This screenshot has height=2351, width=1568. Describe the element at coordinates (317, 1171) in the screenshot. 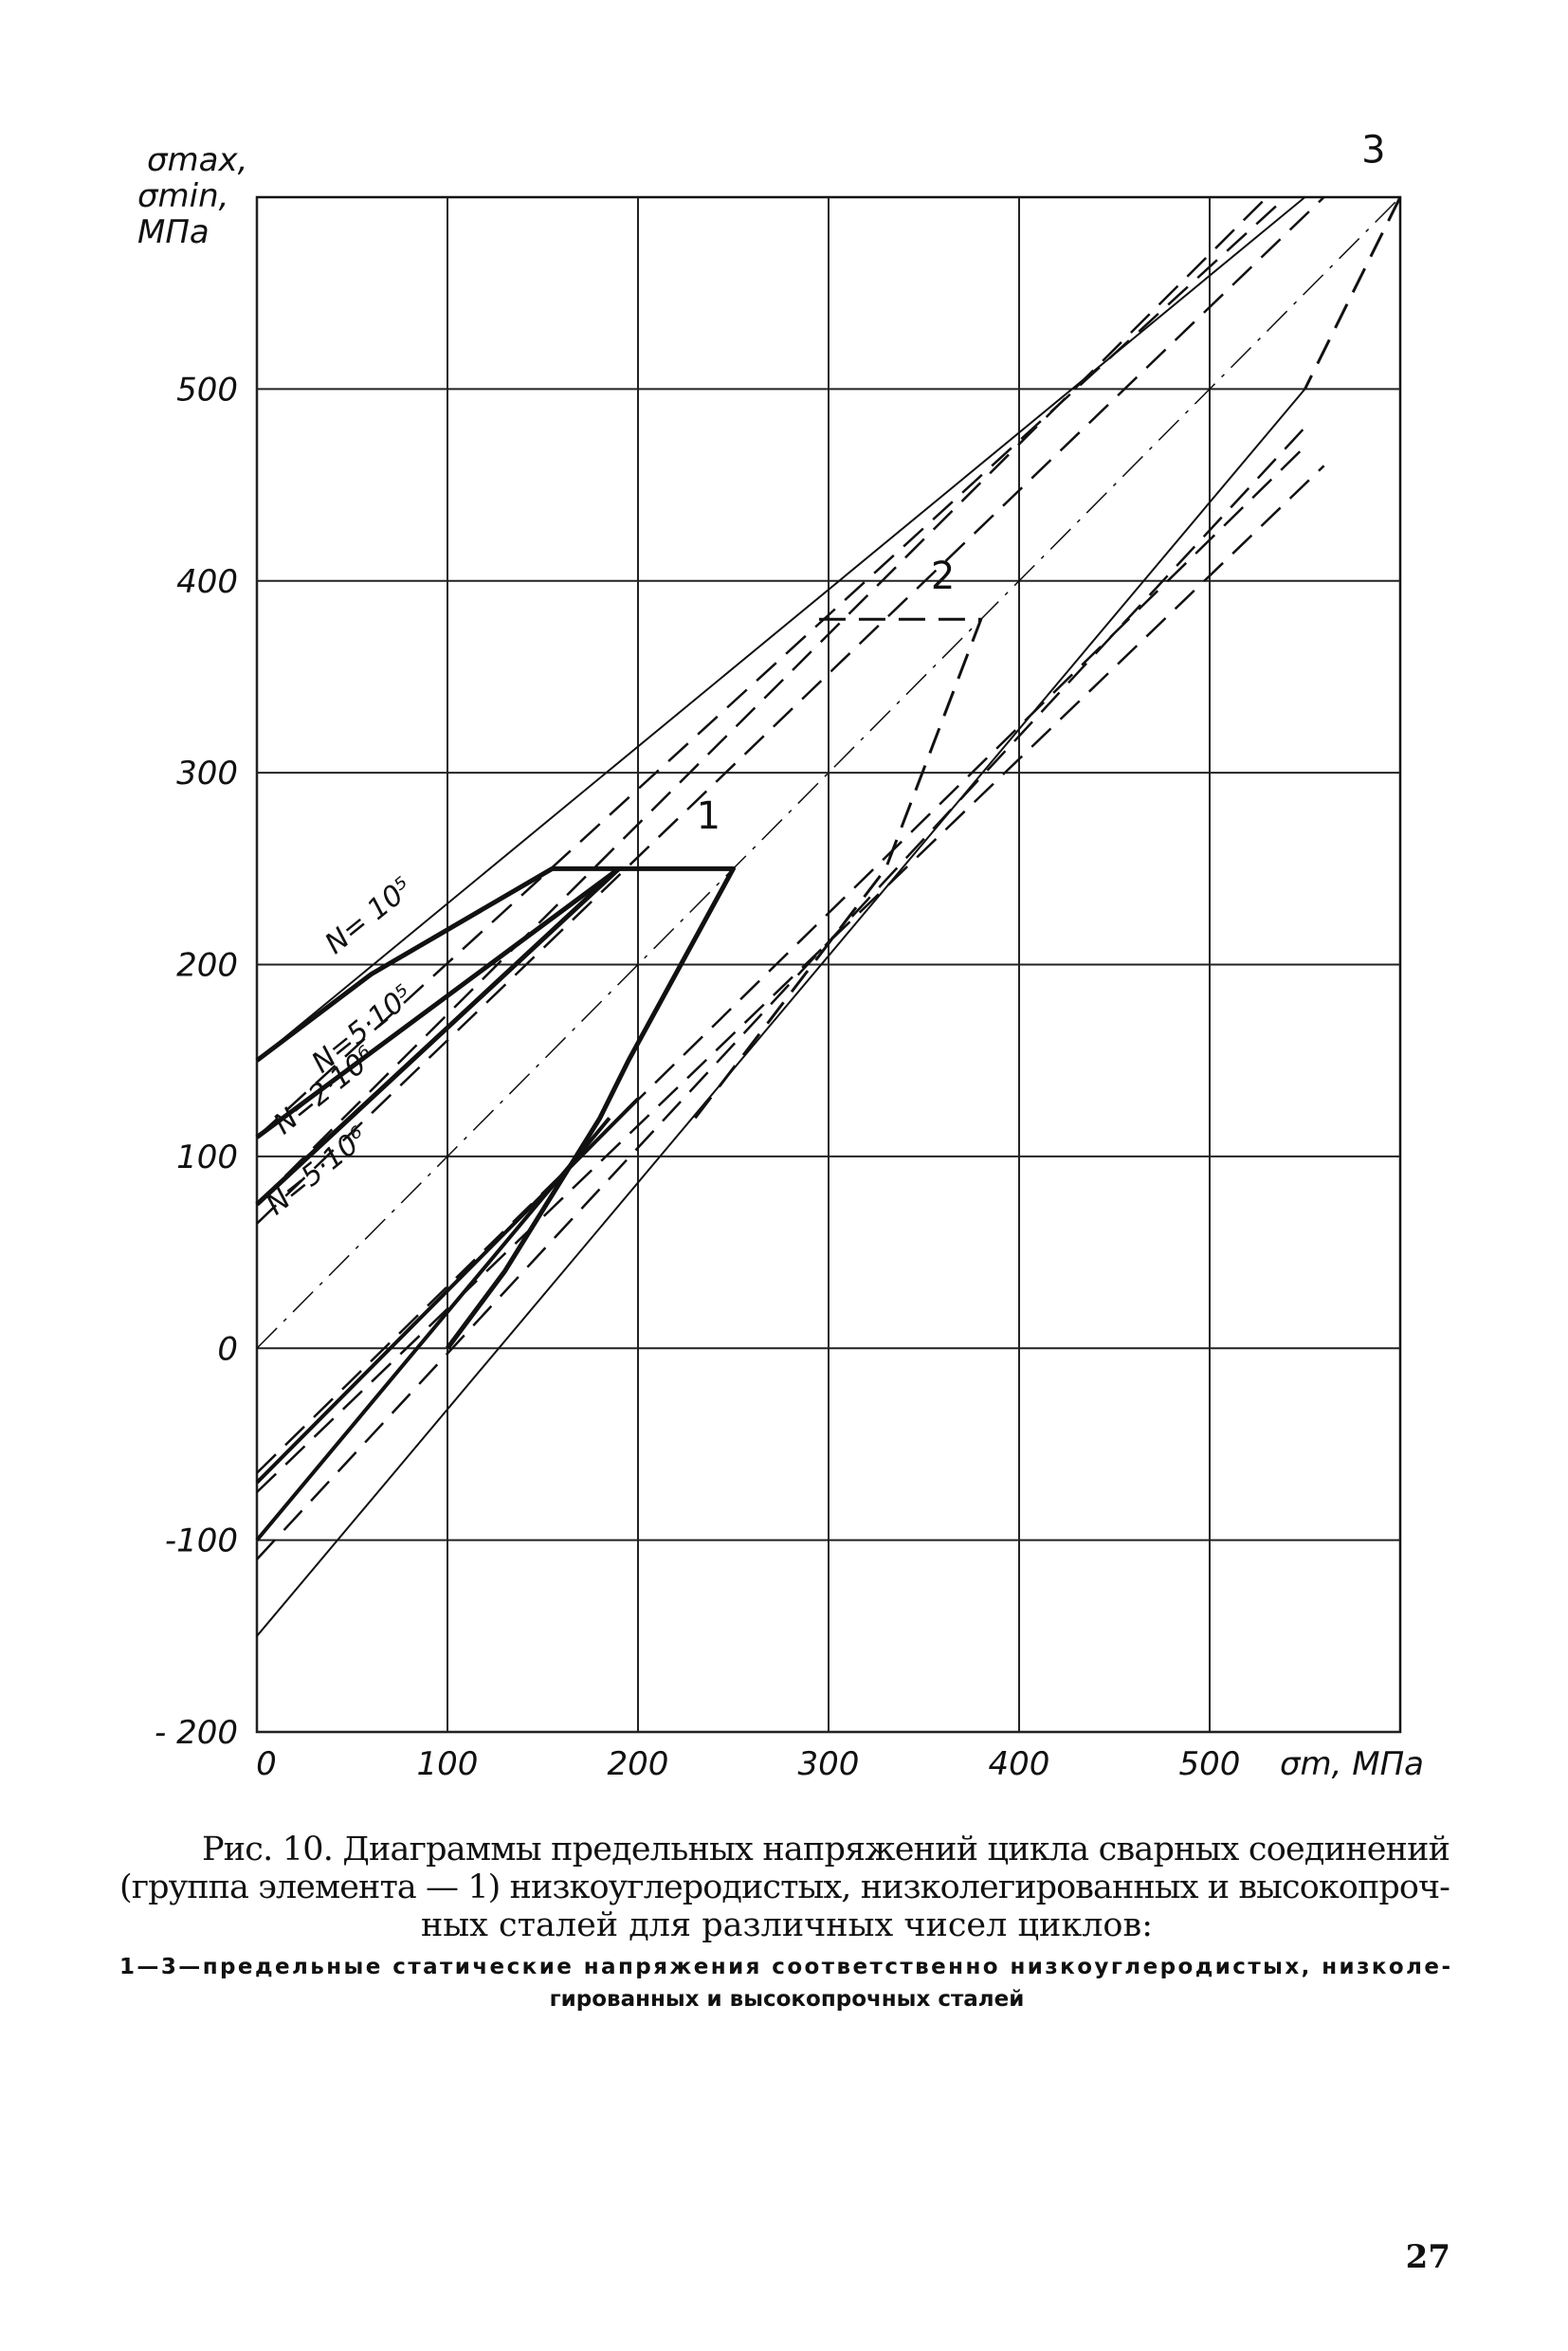

I see `curve-label: N=5·10⁶` at that location.